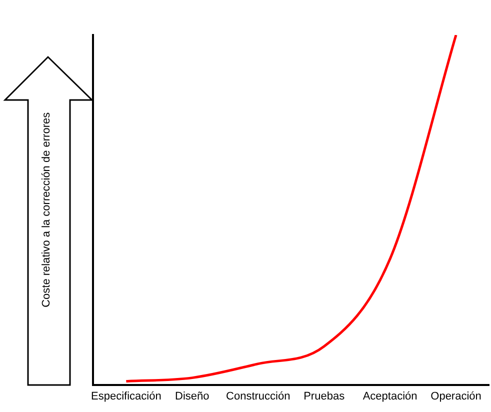 Image resolution: width=491 pixels, height=412 pixels. What do you see at coordinates (390, 396) in the screenshot?
I see `x-tick-label: Aceptación` at bounding box center [390, 396].